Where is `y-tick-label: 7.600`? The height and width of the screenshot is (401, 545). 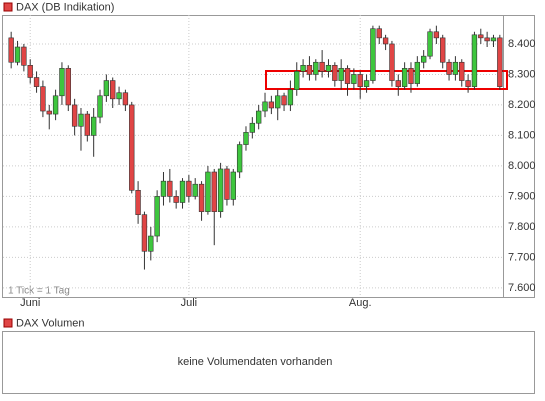
y-tick-label: 7.600 is located at coordinates (522, 288).